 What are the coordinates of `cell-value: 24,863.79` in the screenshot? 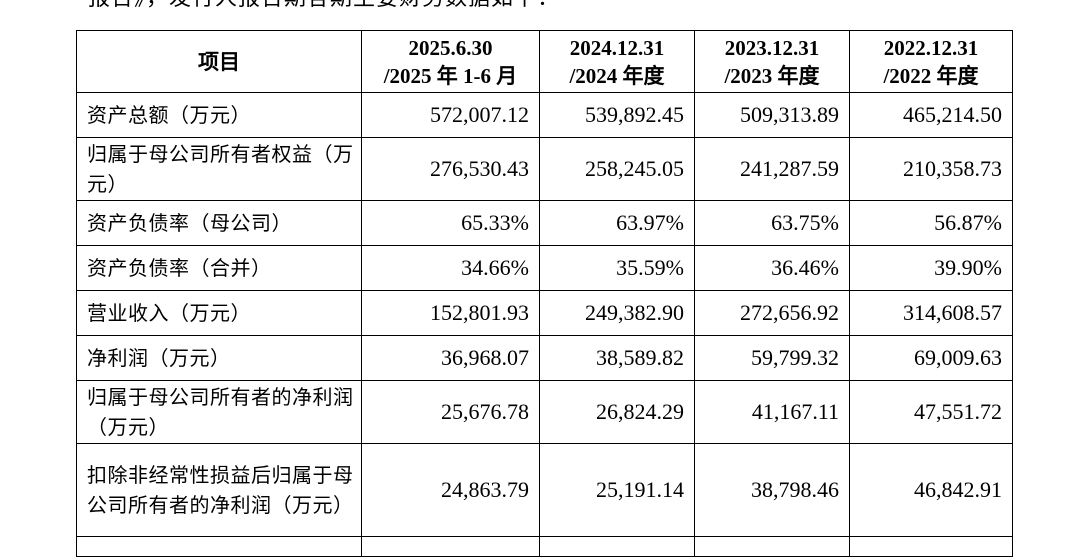 It's located at (450, 490).